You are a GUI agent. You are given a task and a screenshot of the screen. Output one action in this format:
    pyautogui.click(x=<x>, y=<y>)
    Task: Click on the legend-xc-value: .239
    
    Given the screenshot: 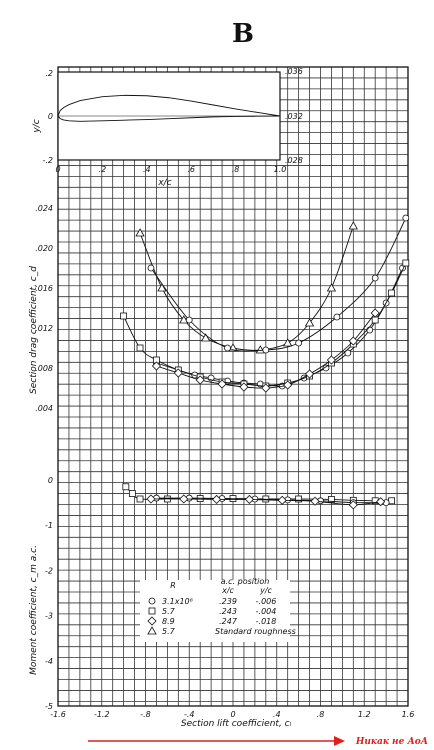 What is the action you would take?
    pyautogui.click(x=228, y=601)
    